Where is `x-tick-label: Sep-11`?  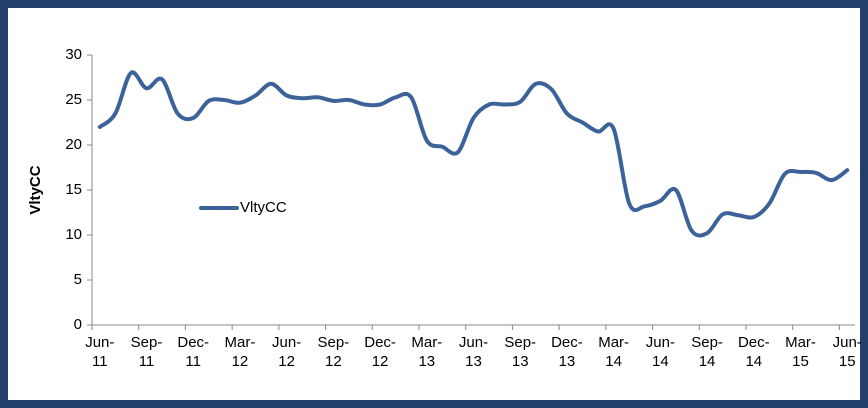 x-tick-label: Sep-11 is located at coordinates (147, 352).